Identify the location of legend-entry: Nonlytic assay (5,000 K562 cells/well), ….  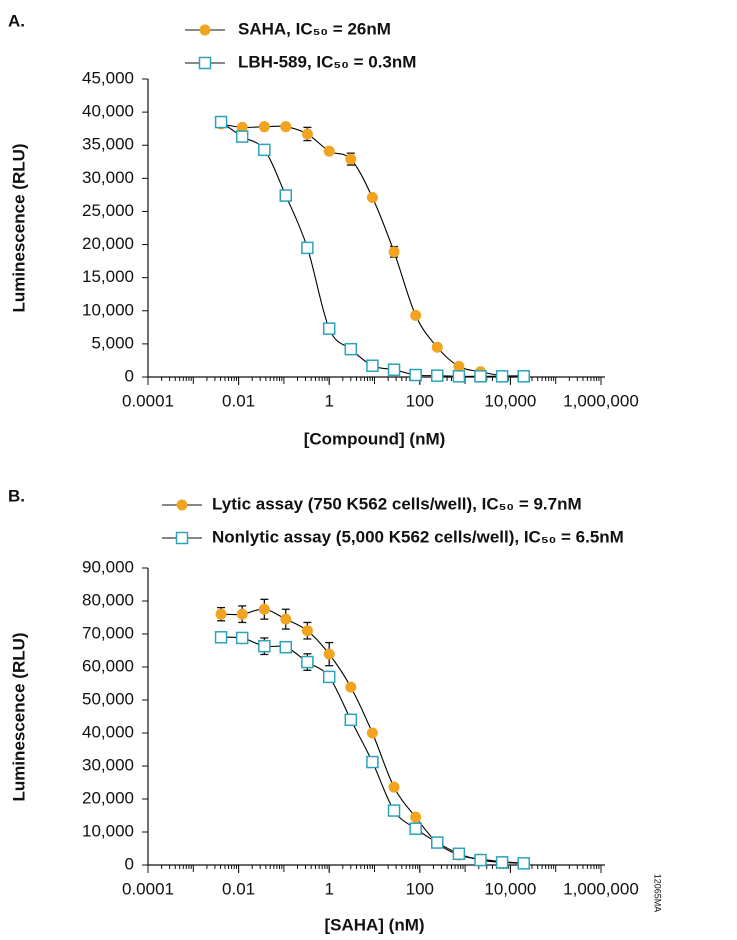
(393, 536).